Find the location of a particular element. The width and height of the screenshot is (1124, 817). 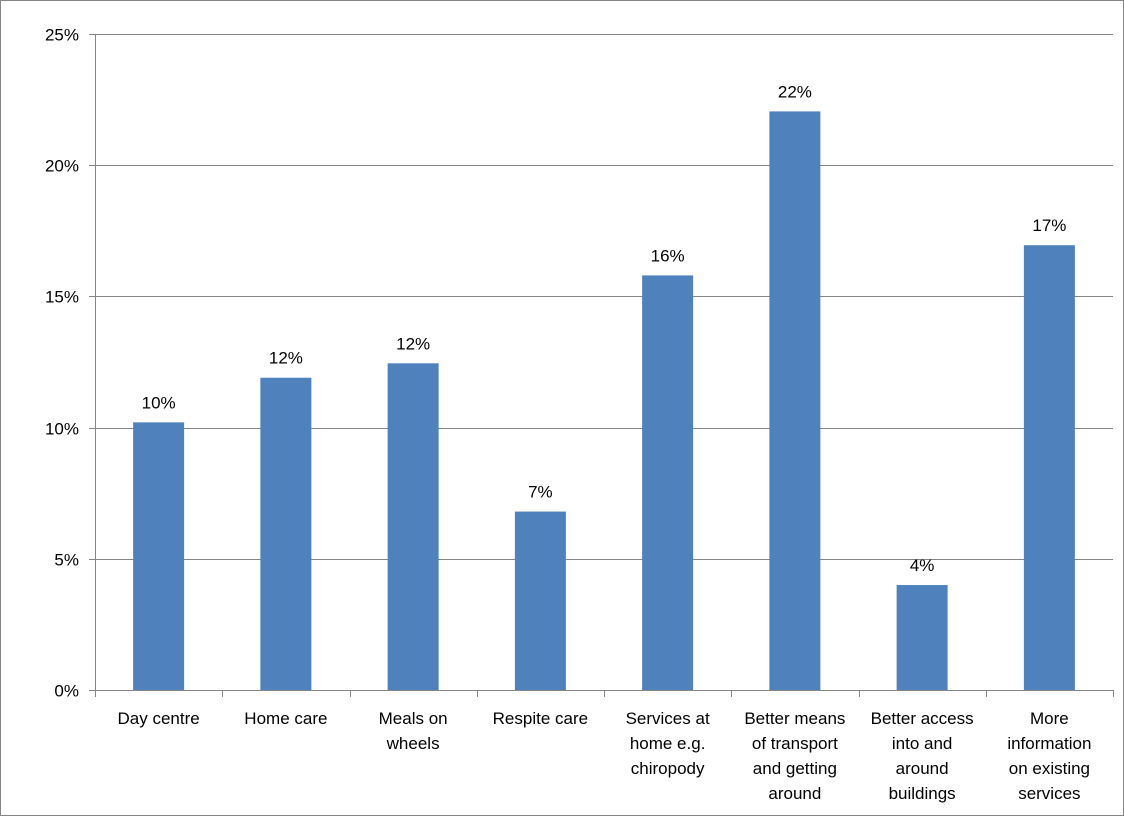

data-label: 10% is located at coordinates (159, 402).